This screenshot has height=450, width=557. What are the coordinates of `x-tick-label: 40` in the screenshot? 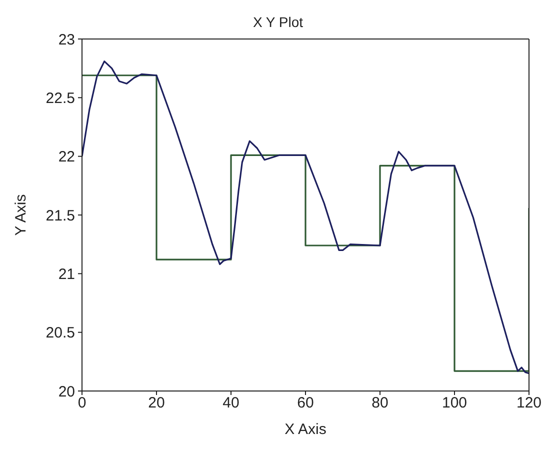 It's located at (231, 403).